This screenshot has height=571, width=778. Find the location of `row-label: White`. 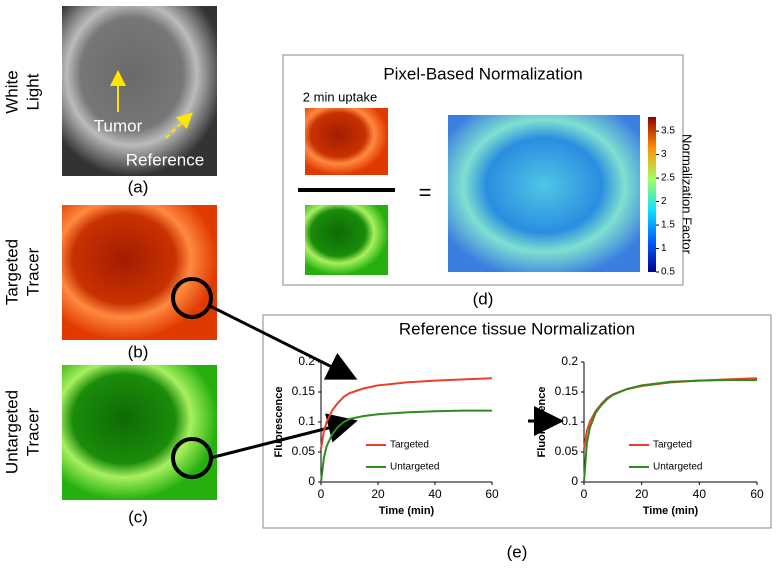

row-label: White is located at coordinates (11, 91).